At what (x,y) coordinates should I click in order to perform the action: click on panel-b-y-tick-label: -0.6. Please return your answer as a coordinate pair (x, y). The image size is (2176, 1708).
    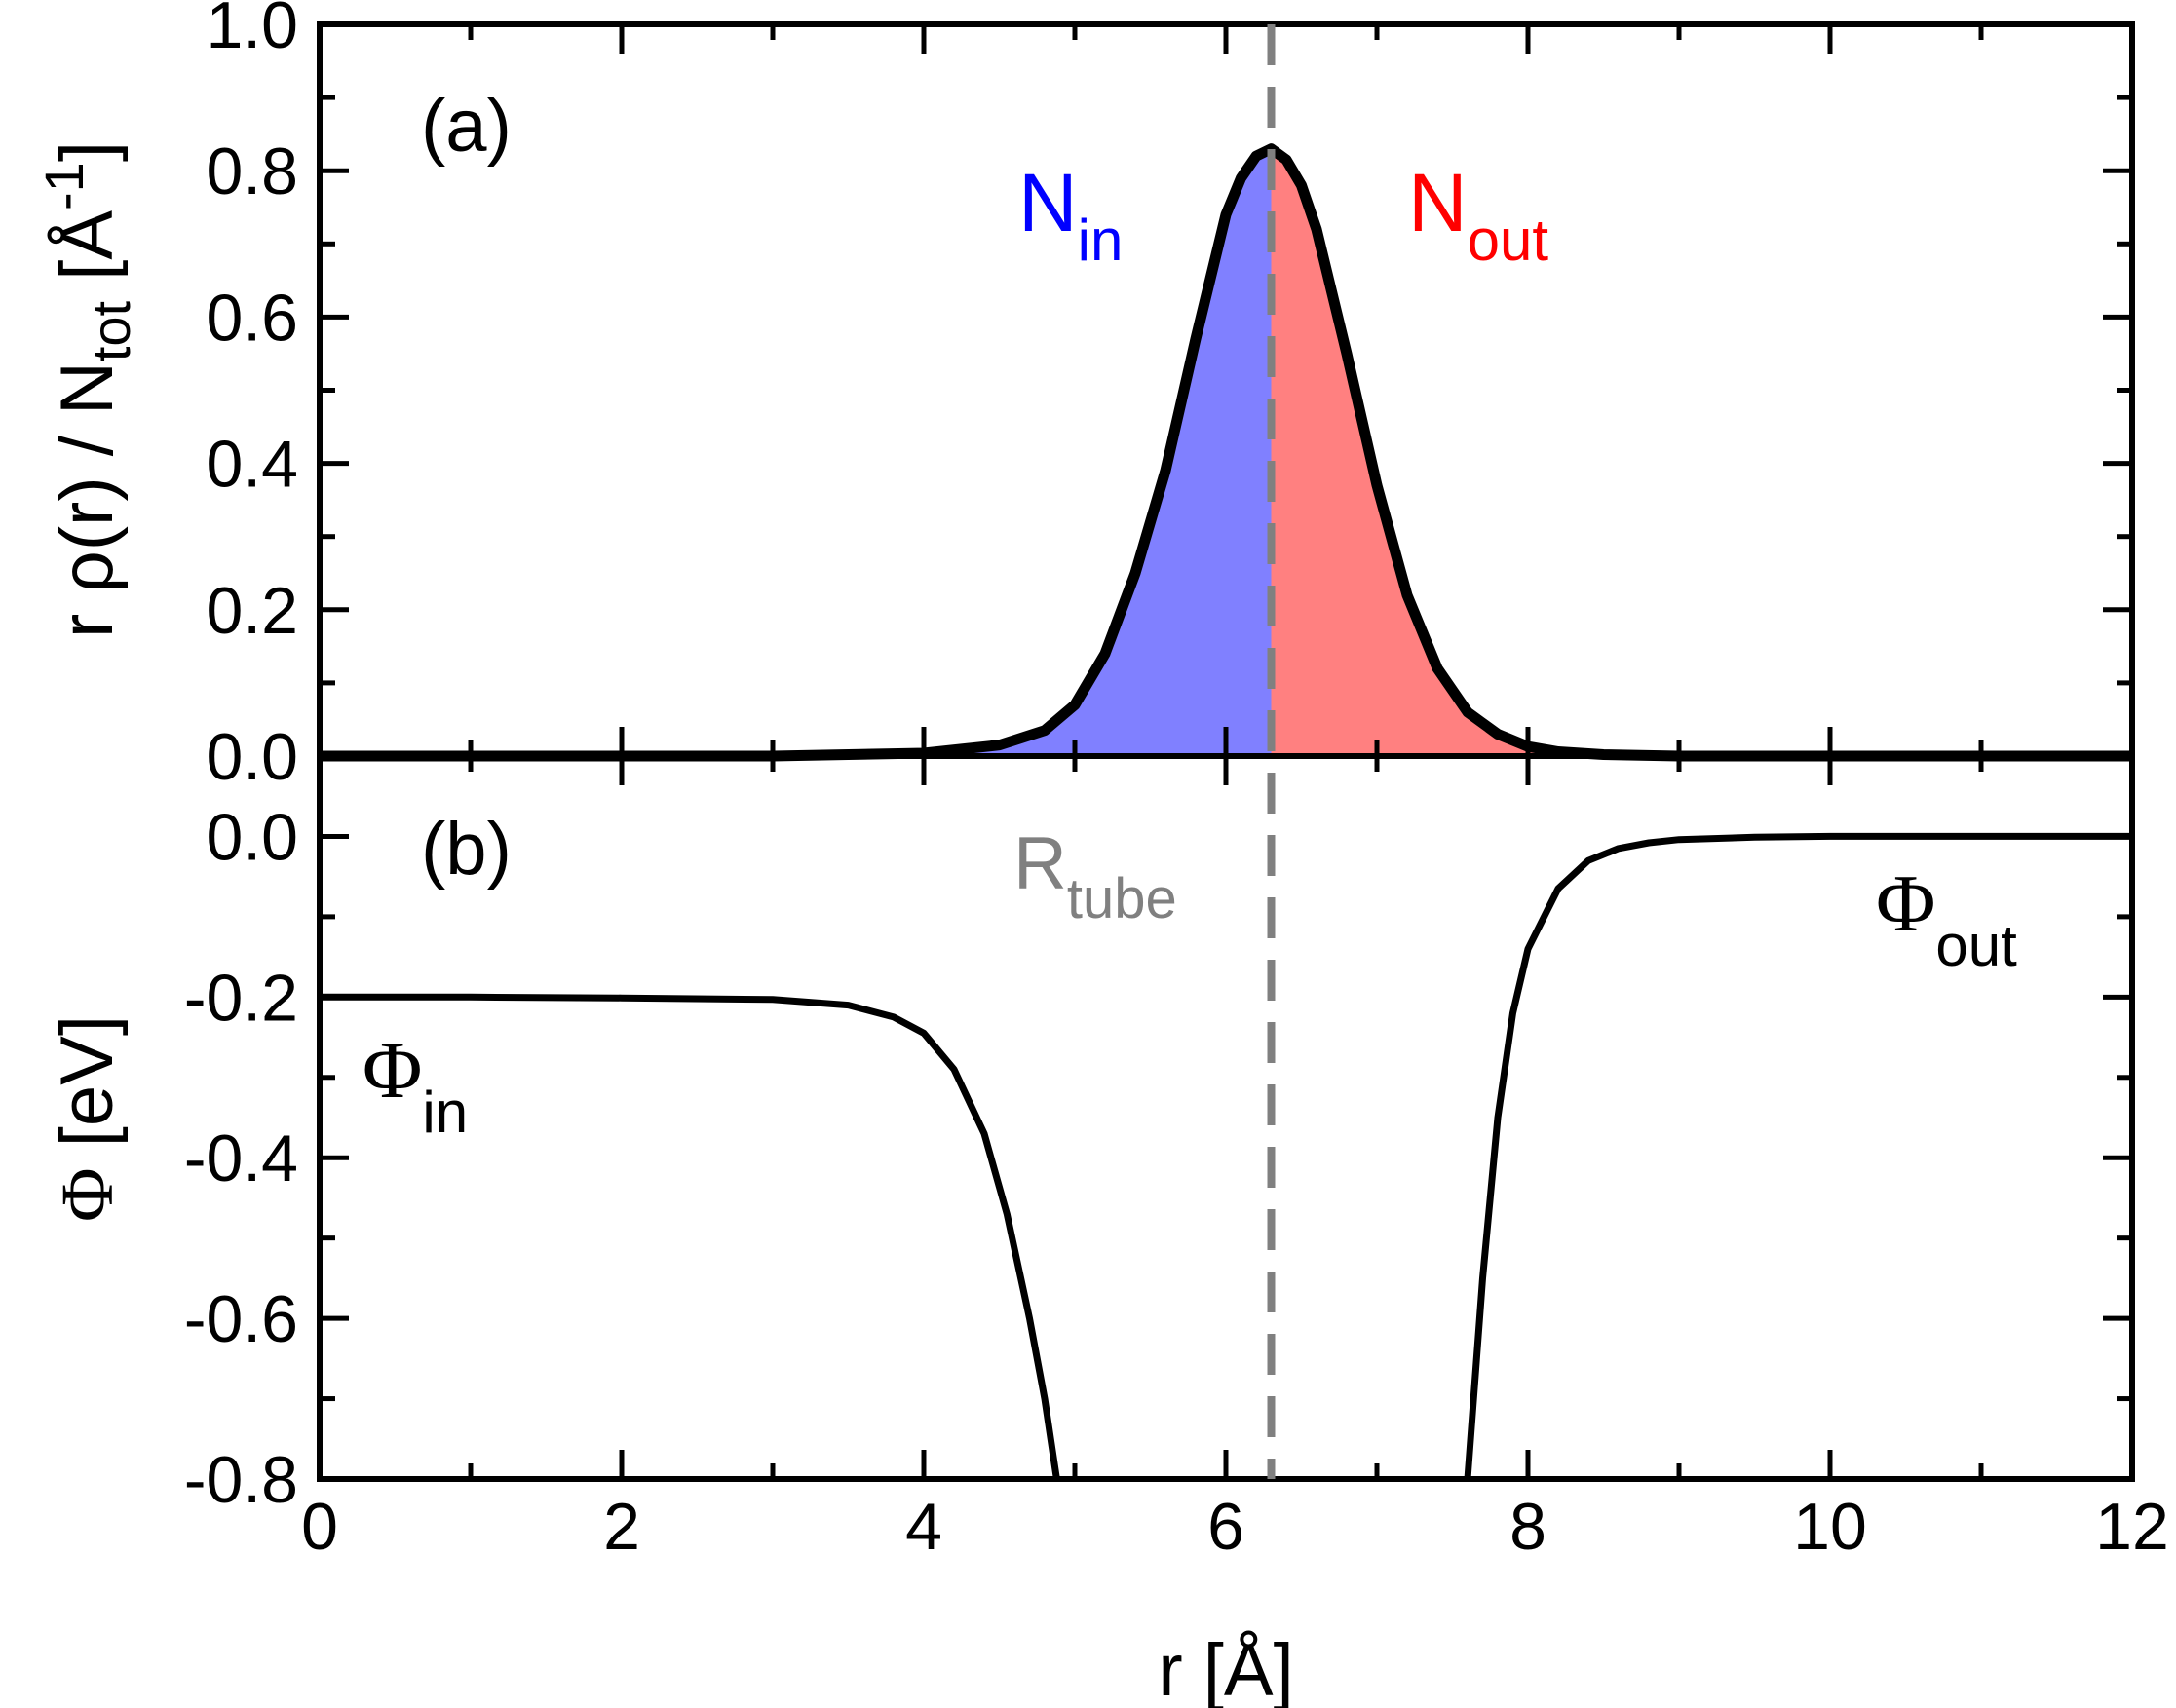
    Looking at the image, I should click on (241, 1319).